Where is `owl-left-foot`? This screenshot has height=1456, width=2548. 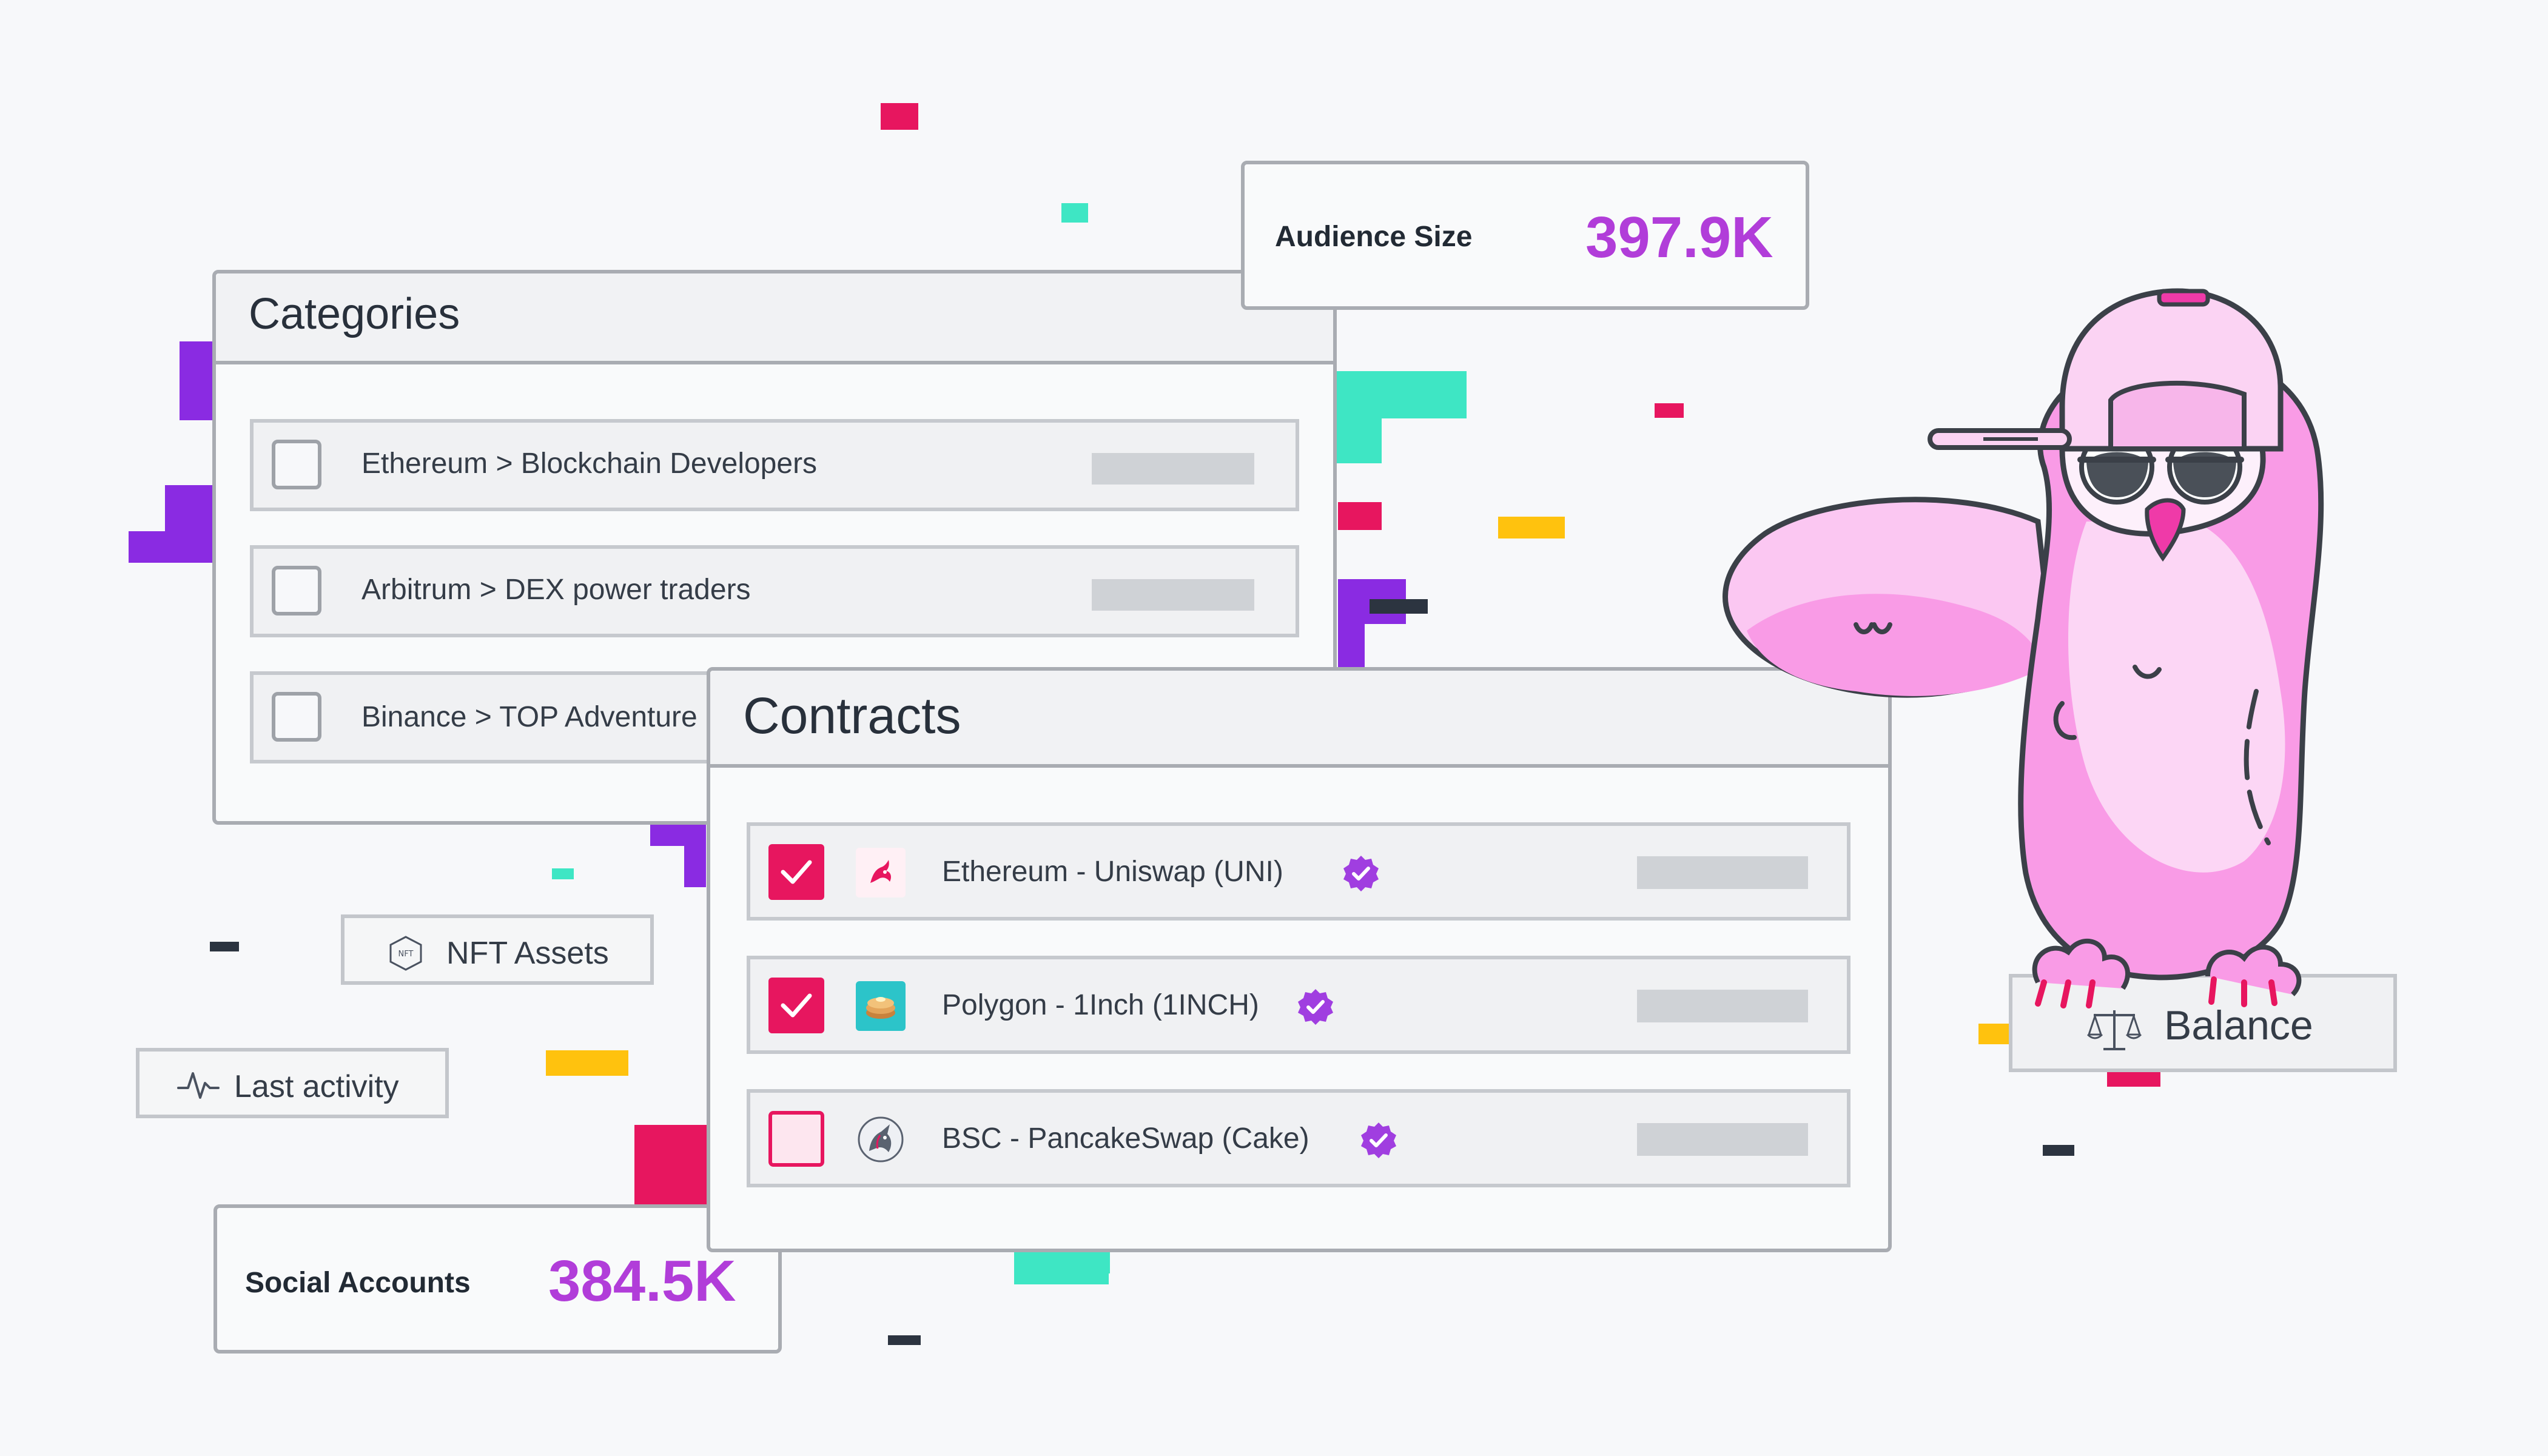 owl-left-foot is located at coordinates (2081, 964).